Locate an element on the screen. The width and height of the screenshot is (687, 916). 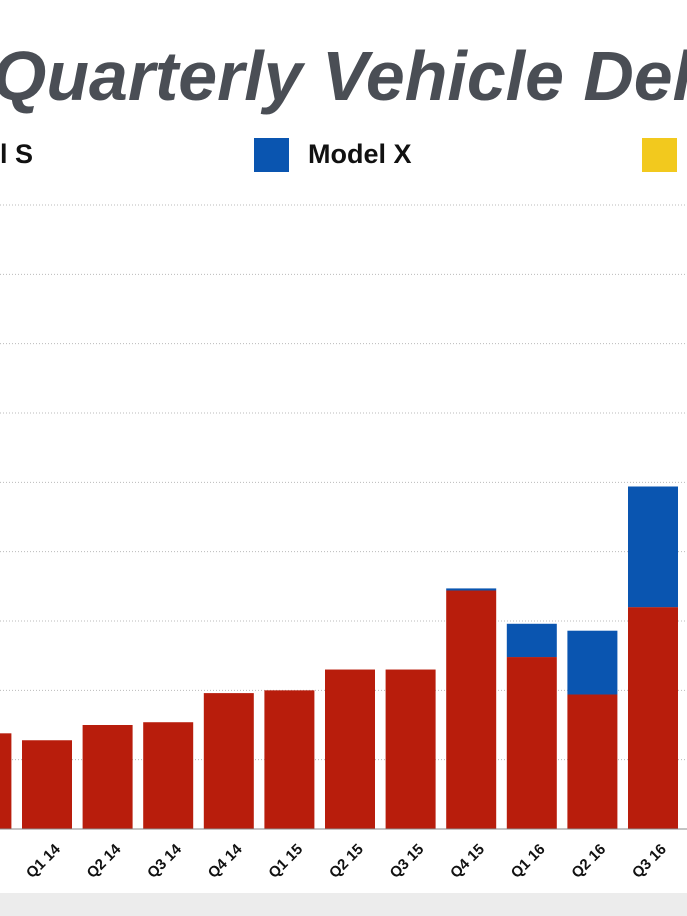
legend-label: l S is located at coordinates (16, 154).